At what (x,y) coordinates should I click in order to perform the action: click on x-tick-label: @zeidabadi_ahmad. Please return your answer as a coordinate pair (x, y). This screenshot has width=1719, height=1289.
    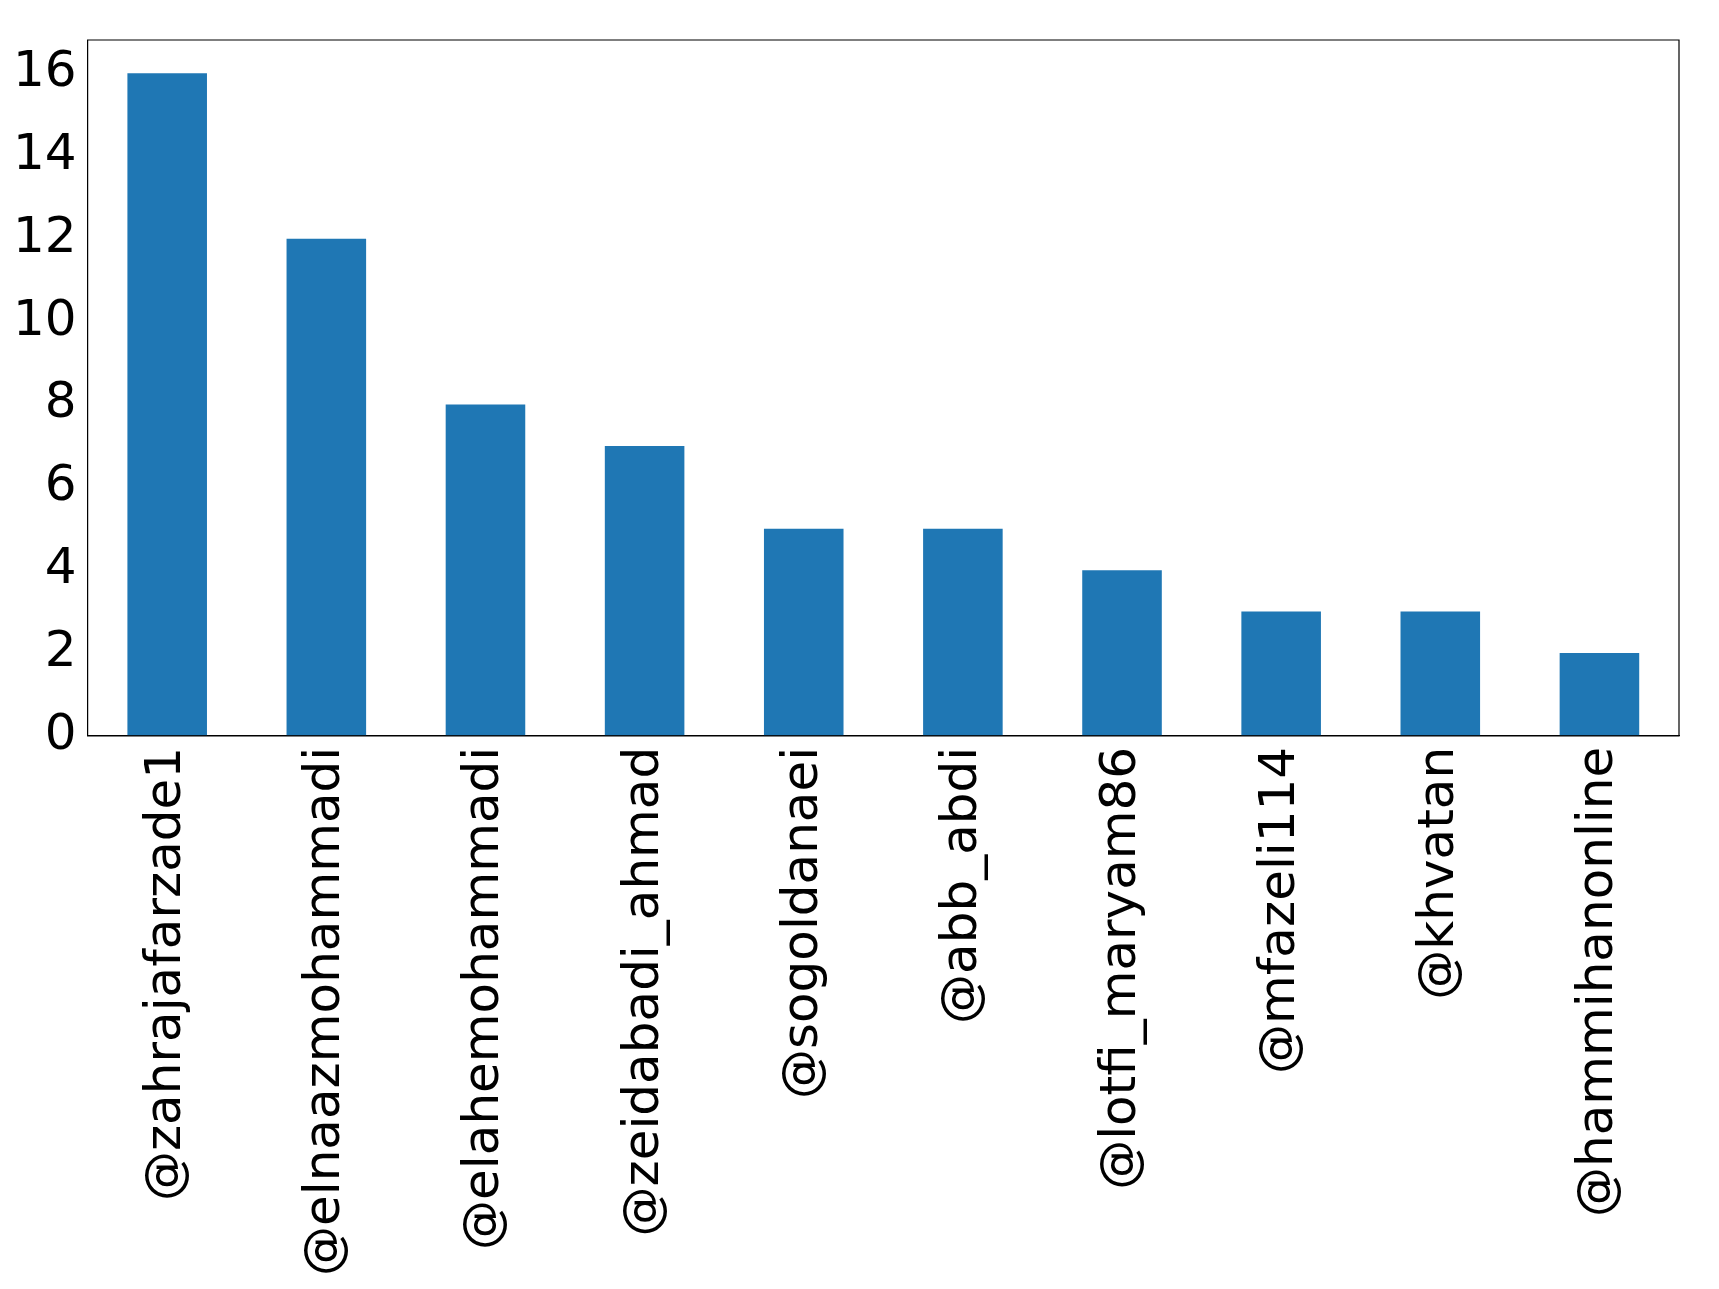
    Looking at the image, I should click on (640, 991).